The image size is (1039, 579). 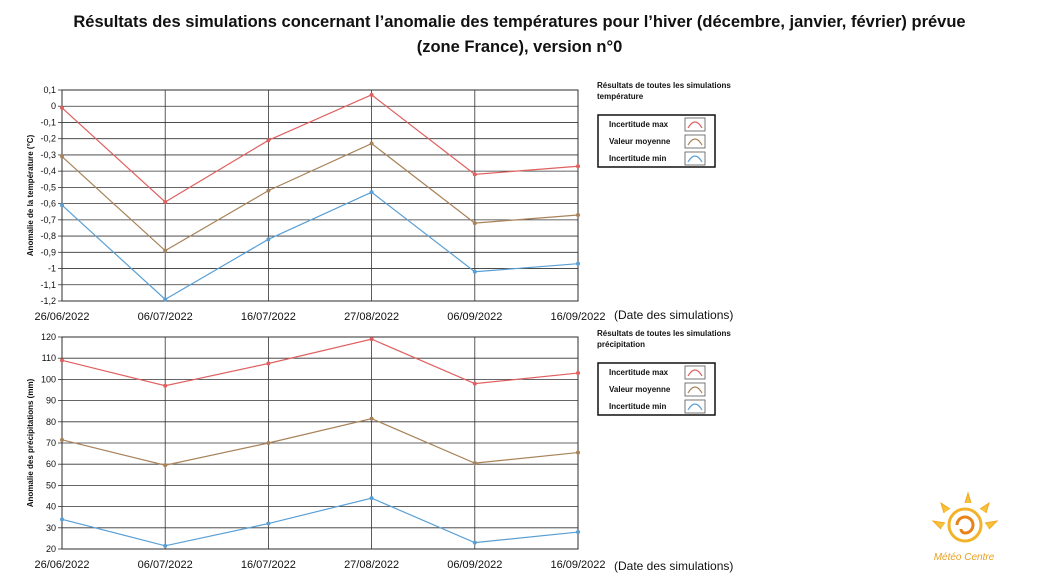 What do you see at coordinates (48, 236) in the screenshot?
I see `y-tick-label: -0,8` at bounding box center [48, 236].